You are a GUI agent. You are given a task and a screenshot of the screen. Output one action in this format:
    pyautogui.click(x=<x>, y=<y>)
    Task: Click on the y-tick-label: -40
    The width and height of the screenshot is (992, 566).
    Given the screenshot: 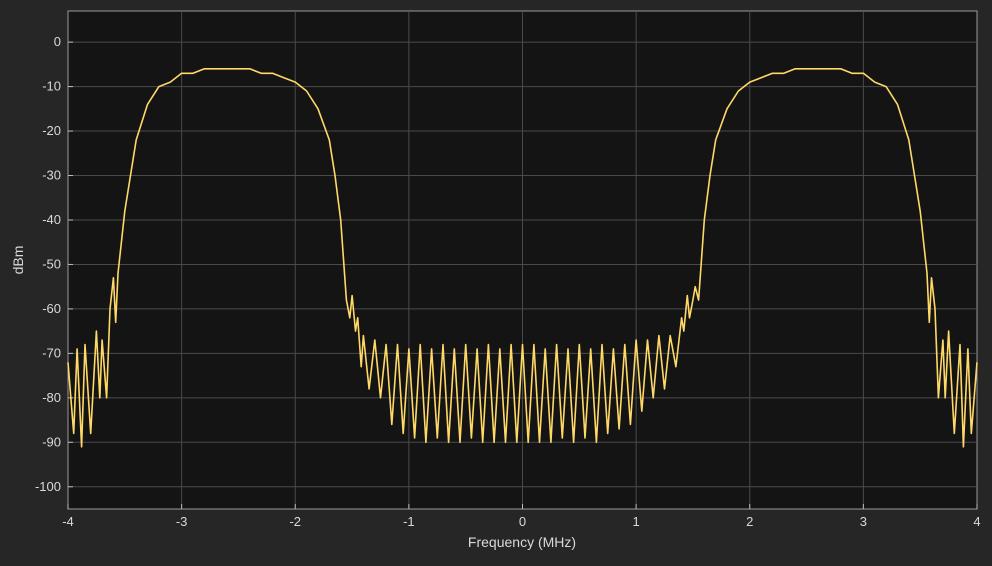 What is the action you would take?
    pyautogui.click(x=51, y=219)
    